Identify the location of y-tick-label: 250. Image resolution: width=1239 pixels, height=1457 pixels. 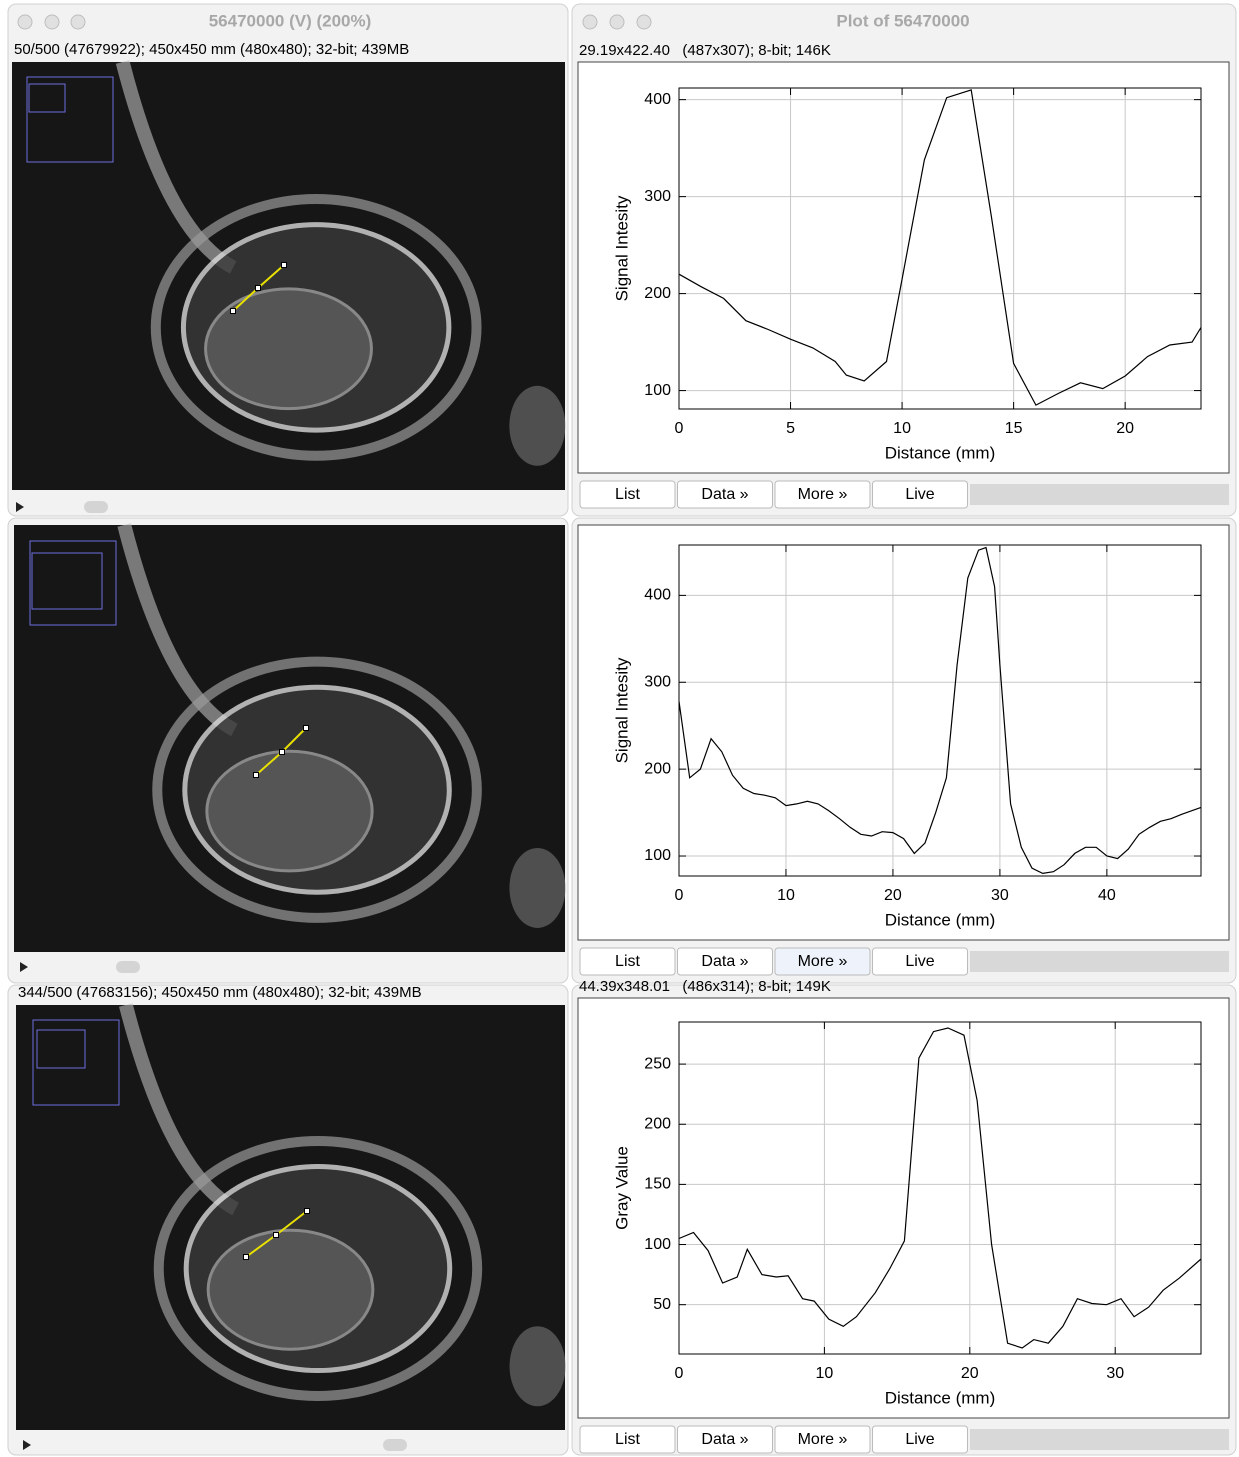
(657, 1063).